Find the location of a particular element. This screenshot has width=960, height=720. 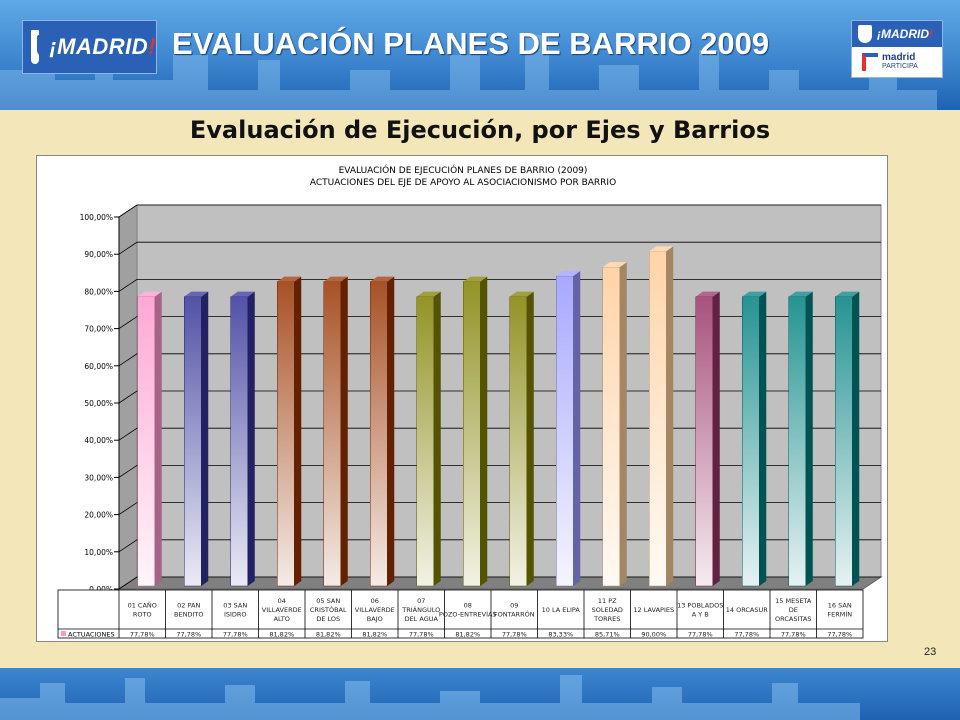

right-logo-word1: madrid is located at coordinates (899, 57).